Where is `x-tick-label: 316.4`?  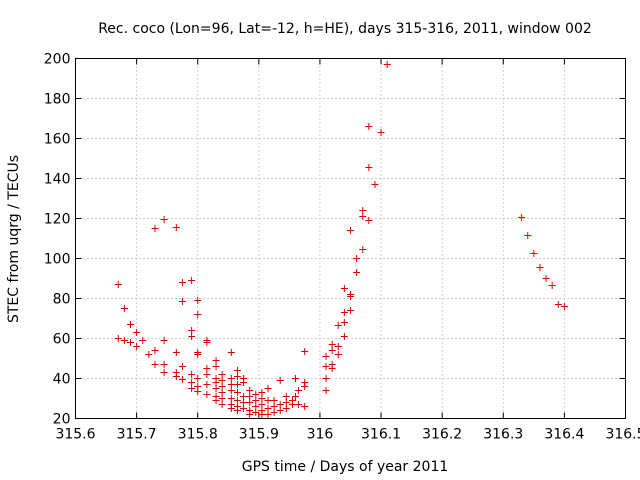
x-tick-label: 316.4 is located at coordinates (564, 435).